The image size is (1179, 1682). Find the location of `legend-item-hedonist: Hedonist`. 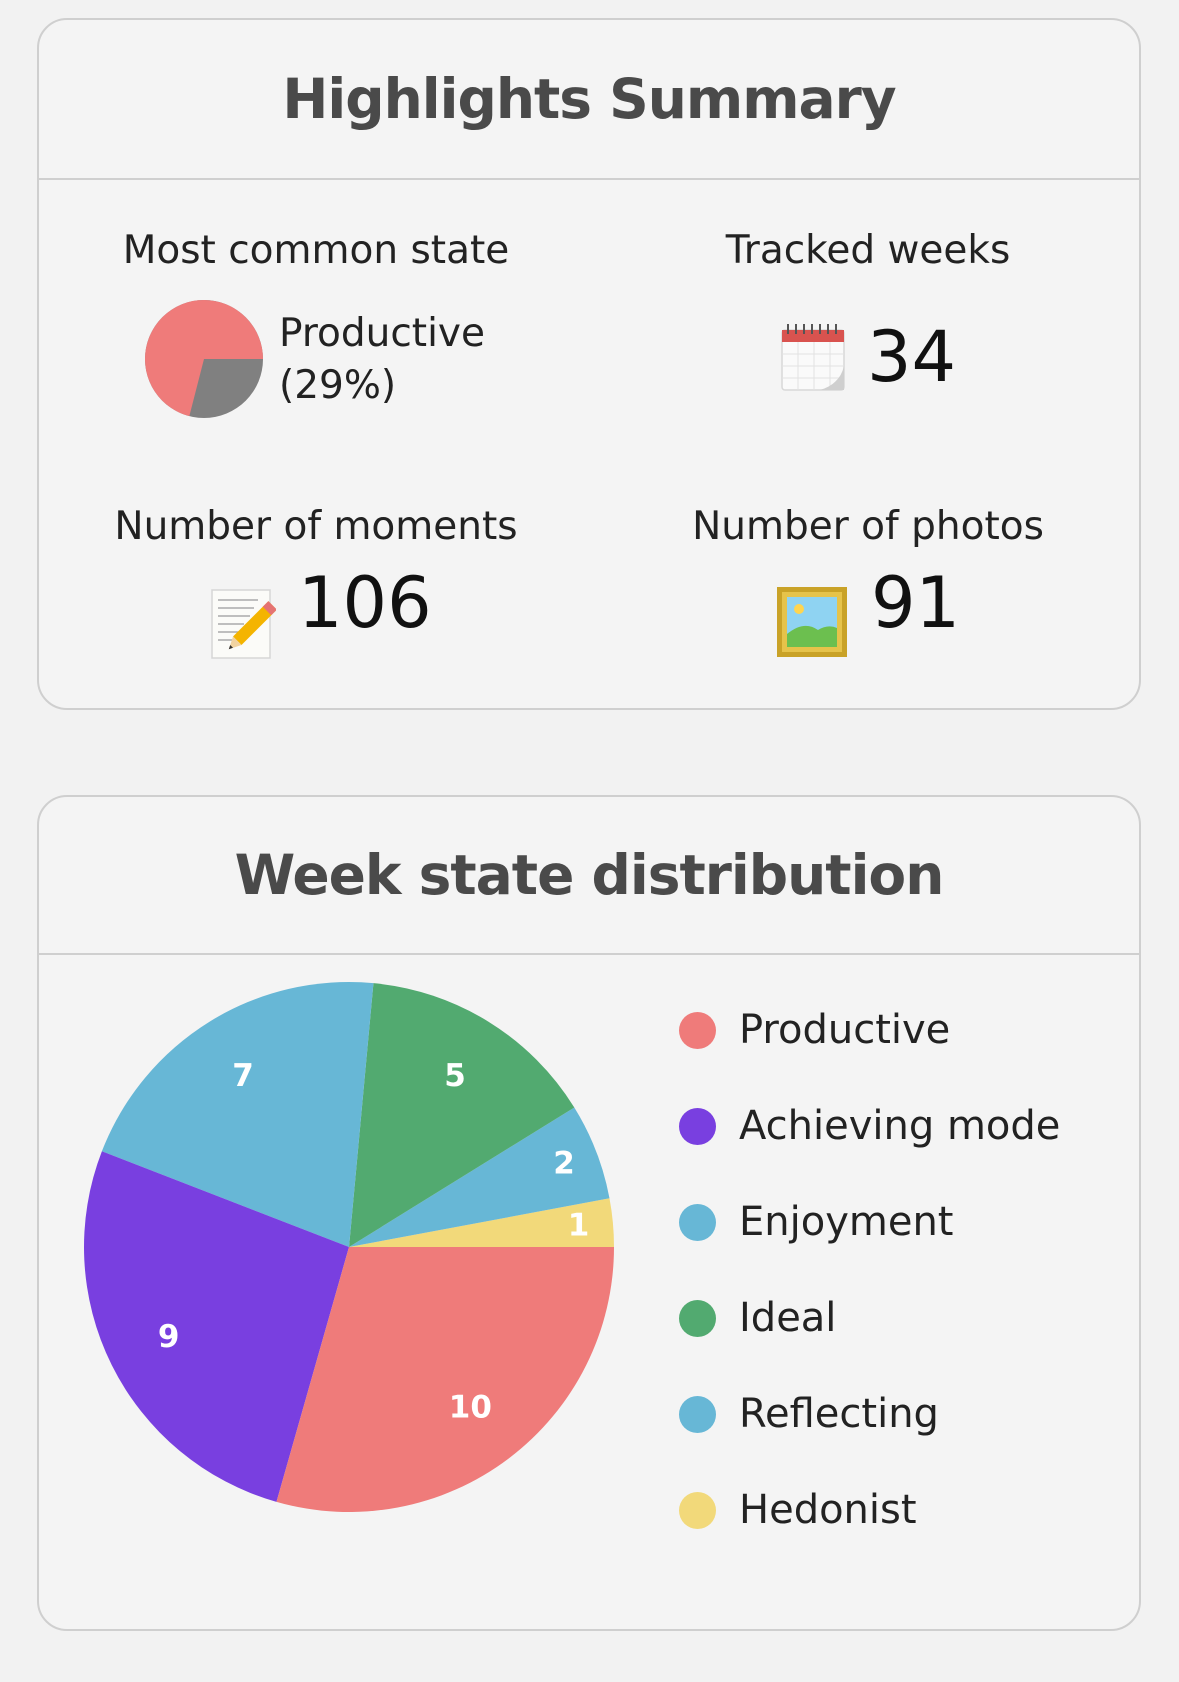

legend-item-hedonist: Hedonist is located at coordinates (798, 1510).